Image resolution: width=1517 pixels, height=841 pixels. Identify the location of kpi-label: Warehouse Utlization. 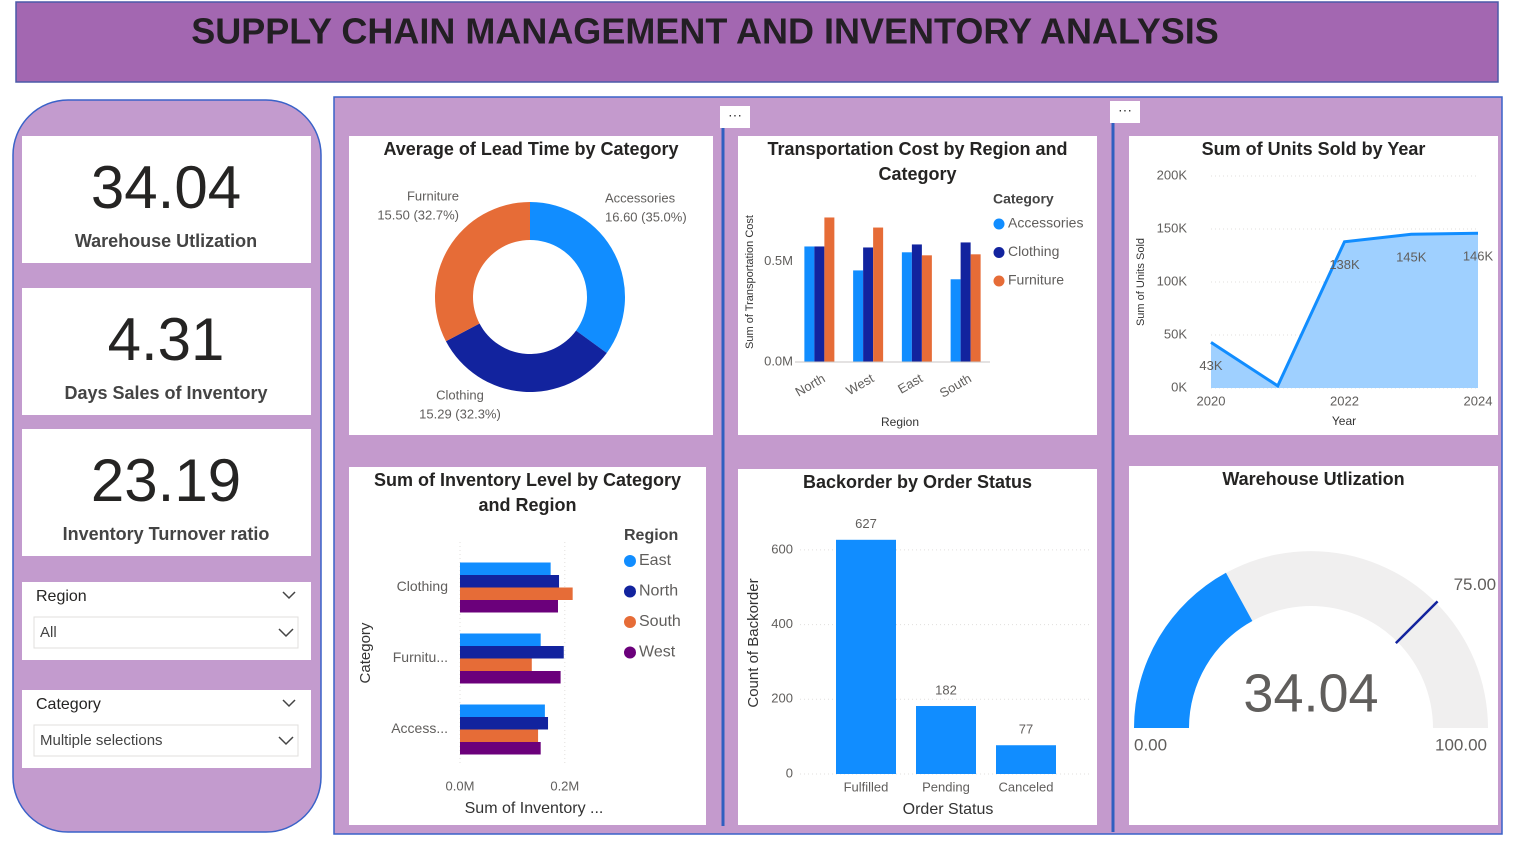
(166, 241).